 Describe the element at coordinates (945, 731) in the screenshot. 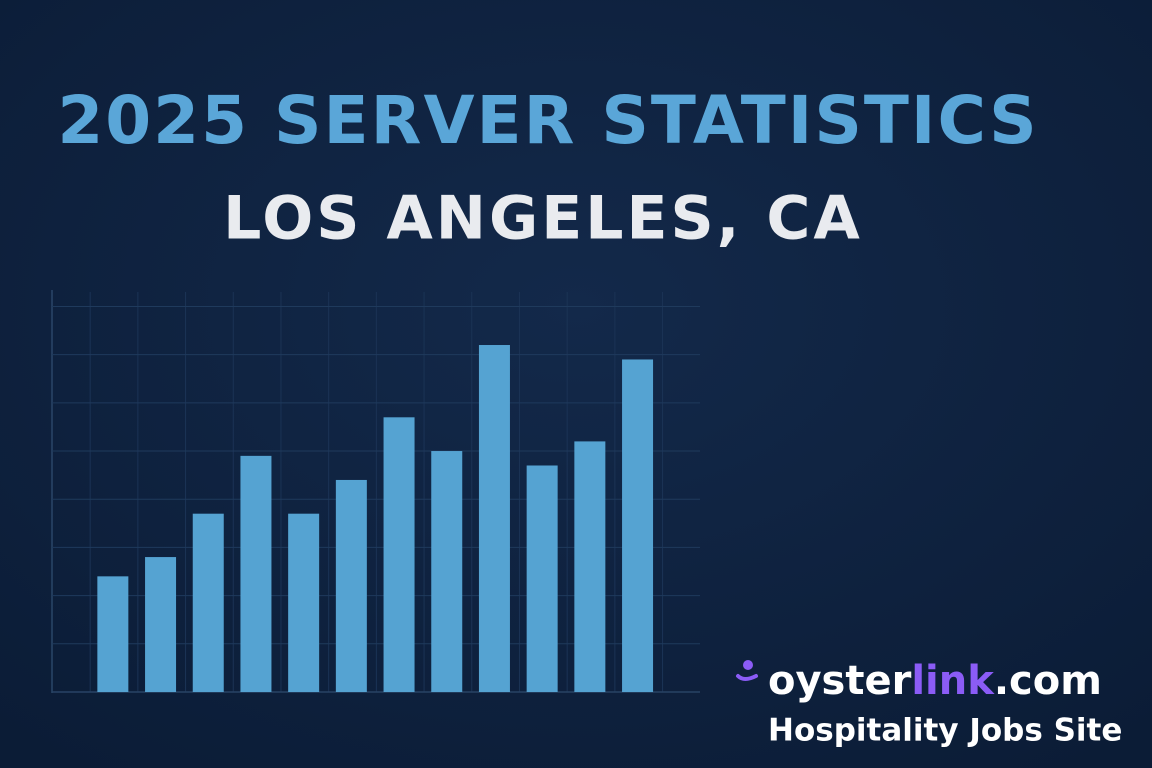

I see `brand-tagline: Hospitality Jobs Site` at that location.